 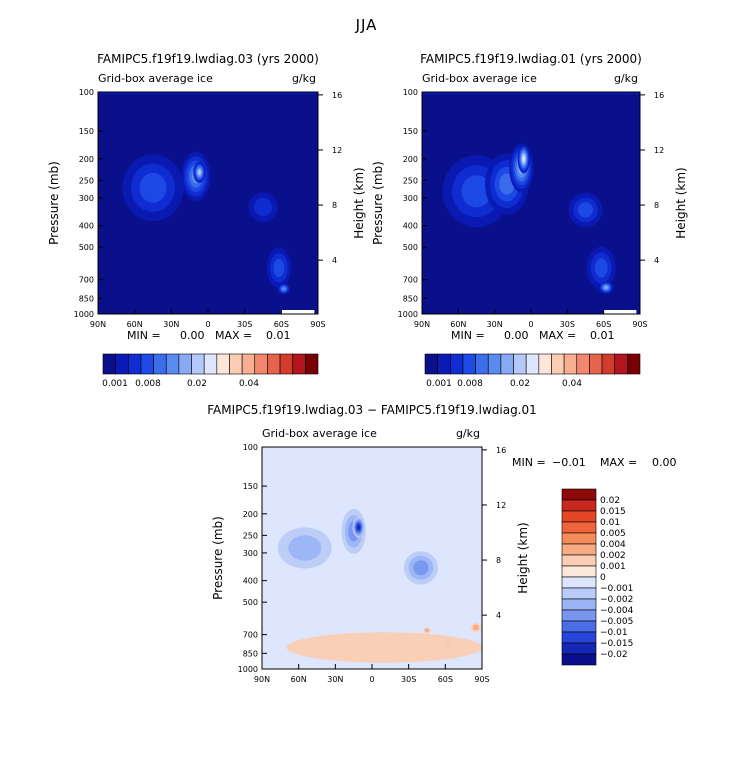 What do you see at coordinates (422, 324) in the screenshot?
I see `x-tick-label: 90N` at bounding box center [422, 324].